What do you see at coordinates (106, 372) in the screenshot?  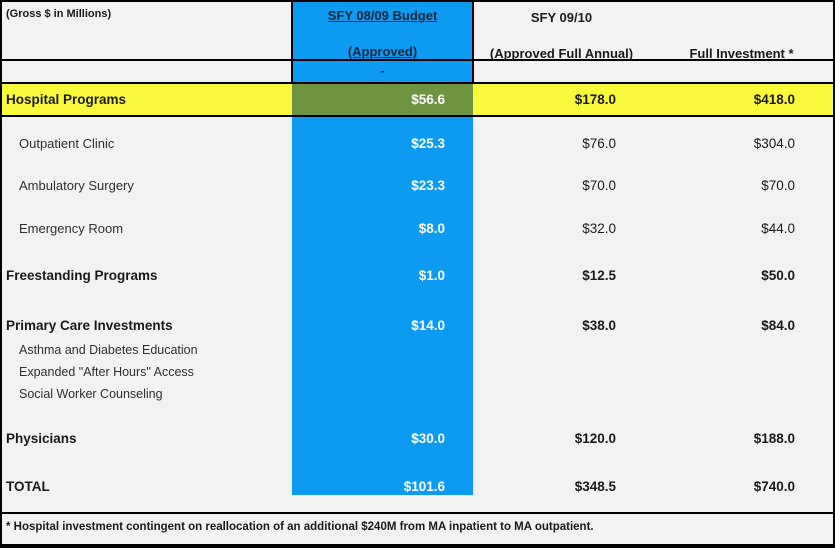 I see `row-label: Expanded "After Hours" Access` at bounding box center [106, 372].